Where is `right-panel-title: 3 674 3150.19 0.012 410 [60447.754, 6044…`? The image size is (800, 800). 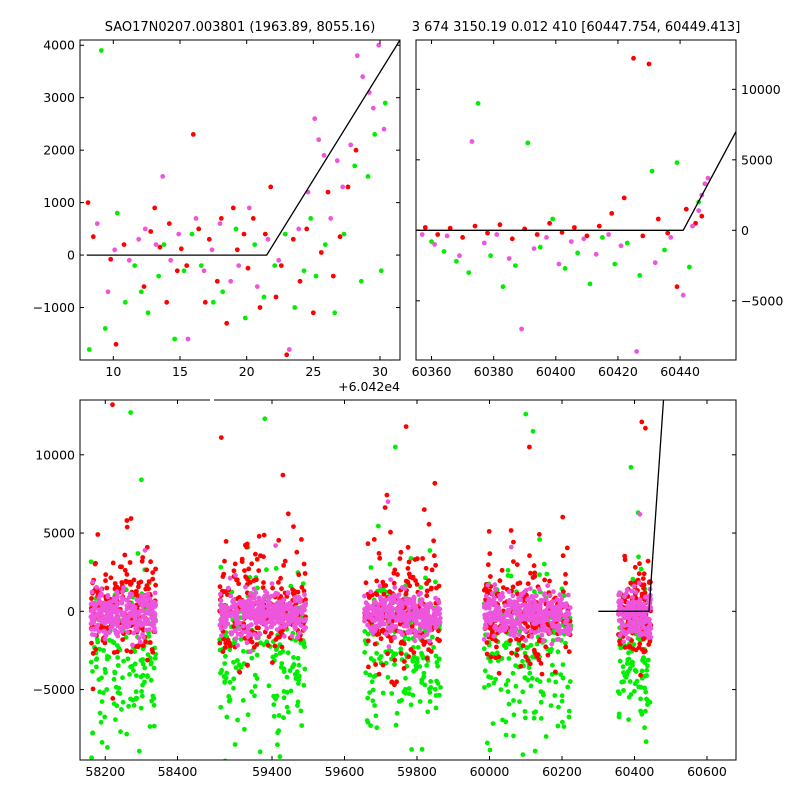 right-panel-title: 3 674 3150.19 0.012 410 [60447.754, 6044… is located at coordinates (576, 27).